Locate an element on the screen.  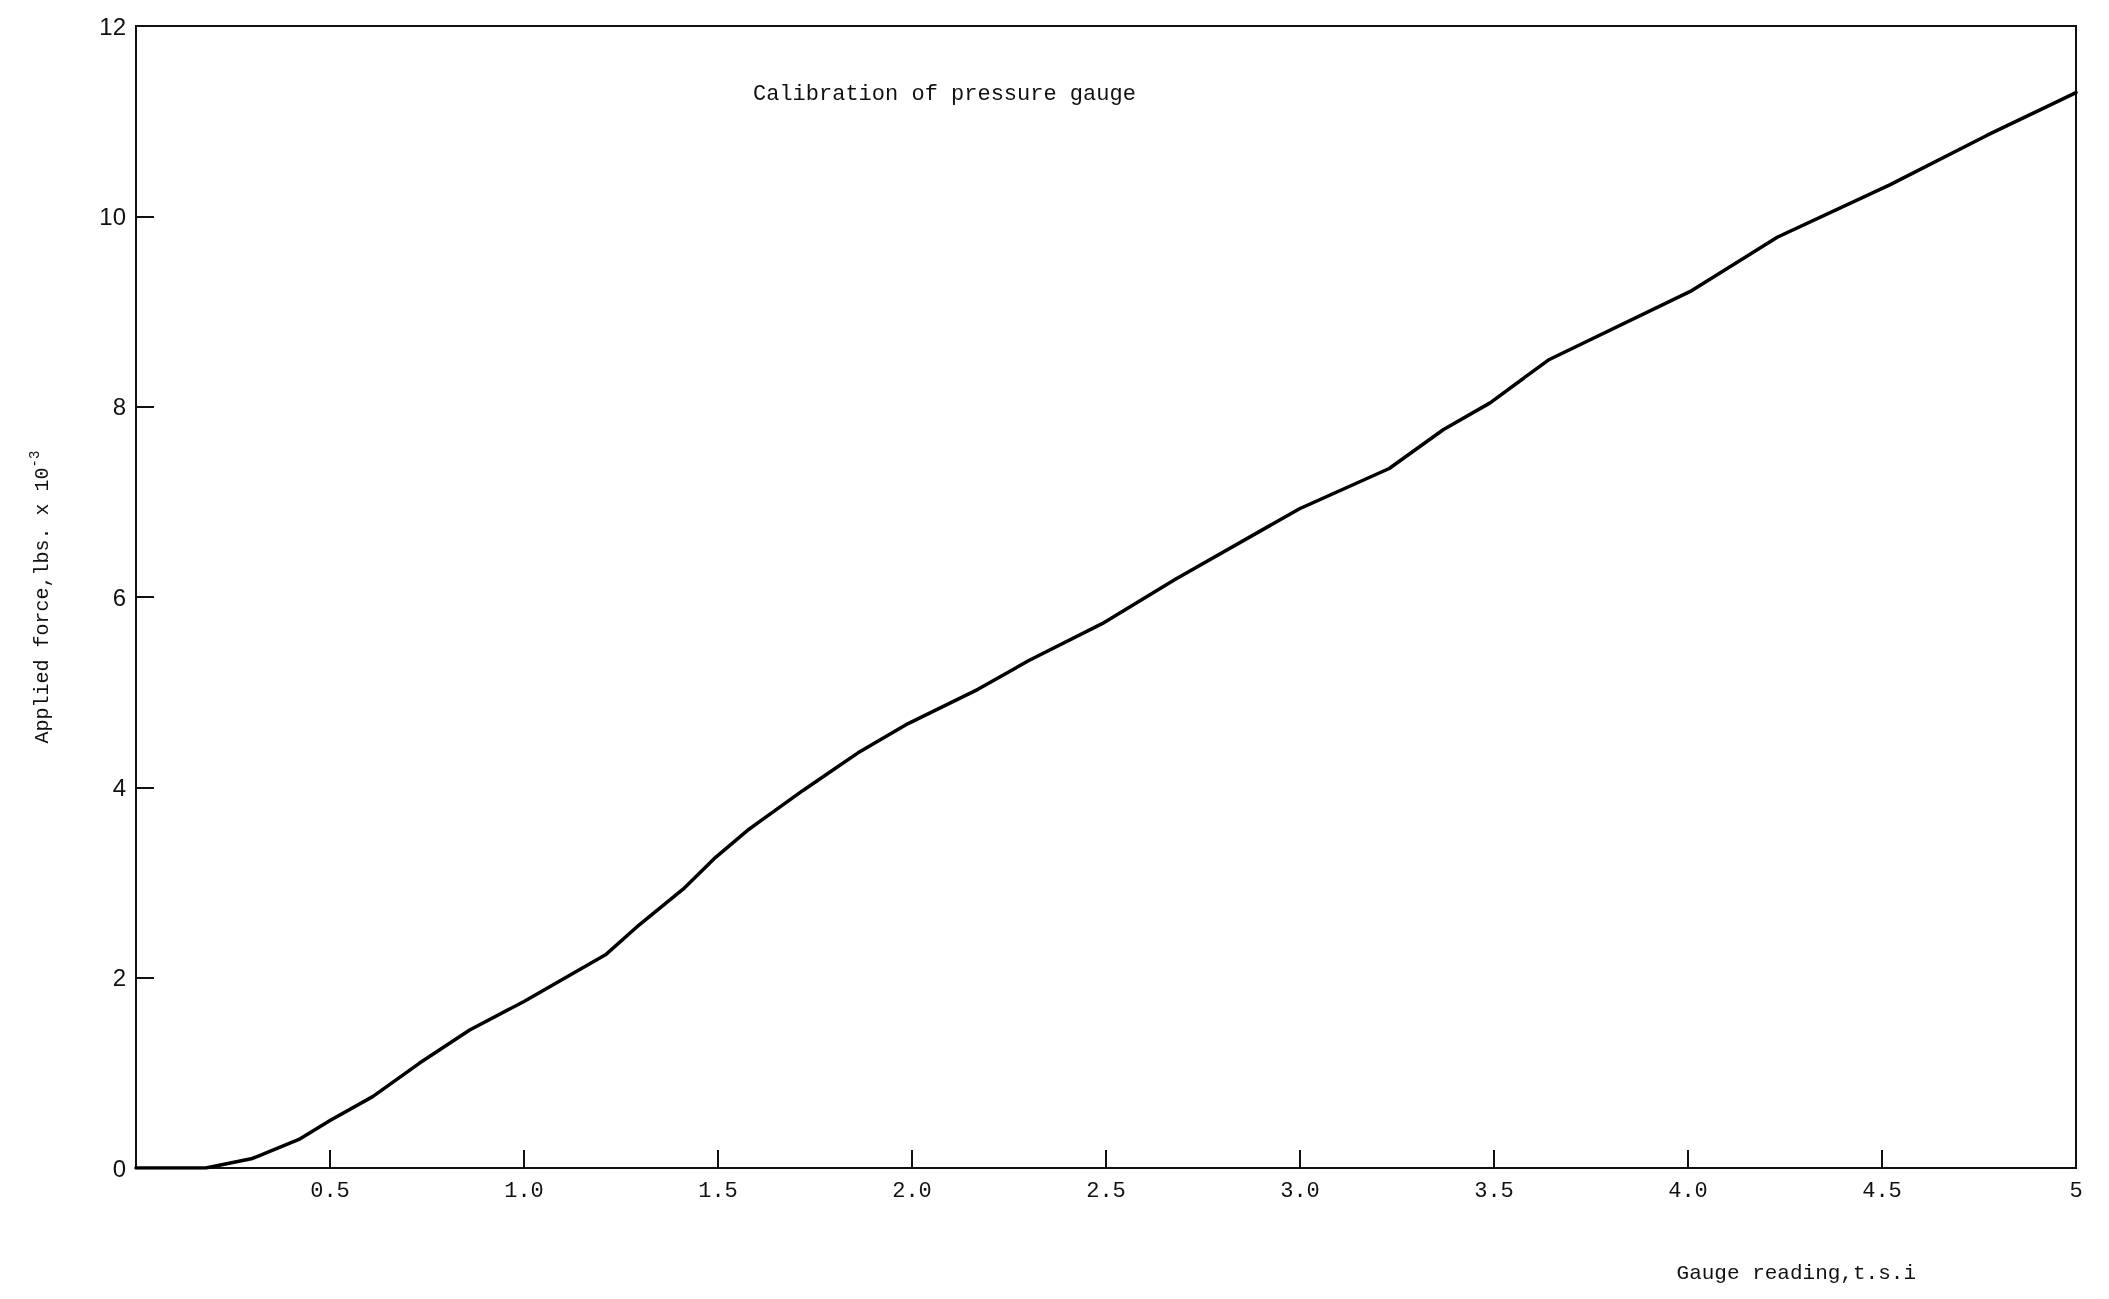
text: Calibration of pressure gauge is located at coordinates (944, 94).